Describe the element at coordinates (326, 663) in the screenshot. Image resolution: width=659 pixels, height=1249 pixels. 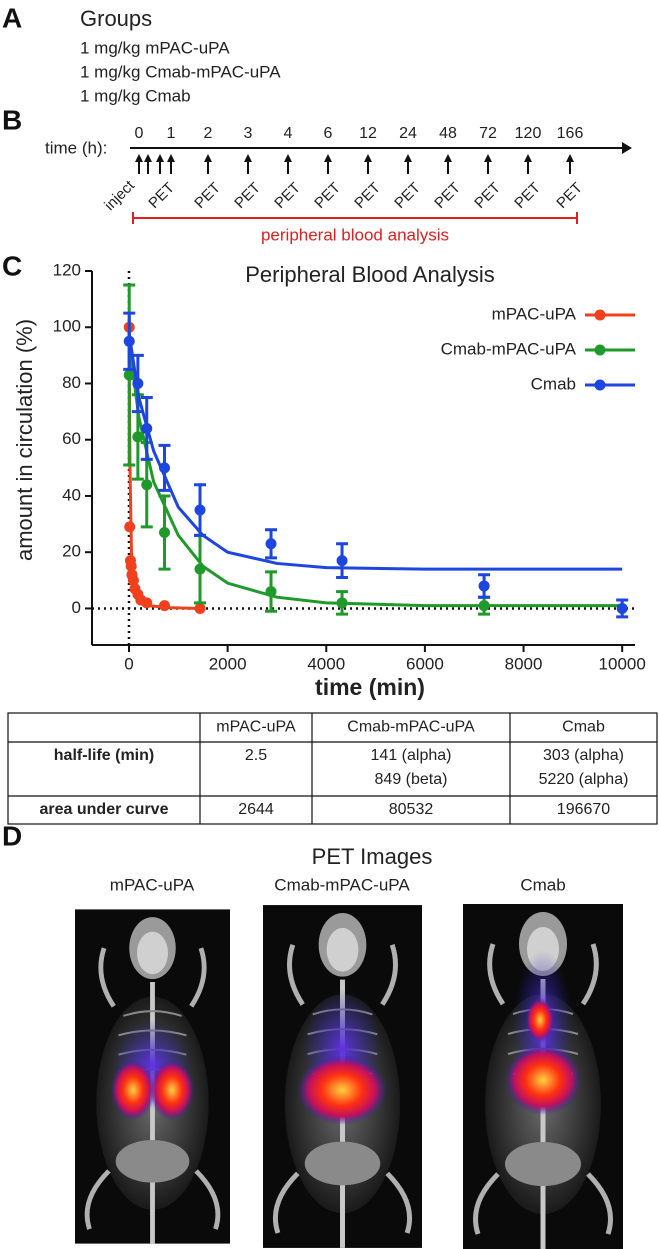
I see `x-tick-label: 4000` at that location.